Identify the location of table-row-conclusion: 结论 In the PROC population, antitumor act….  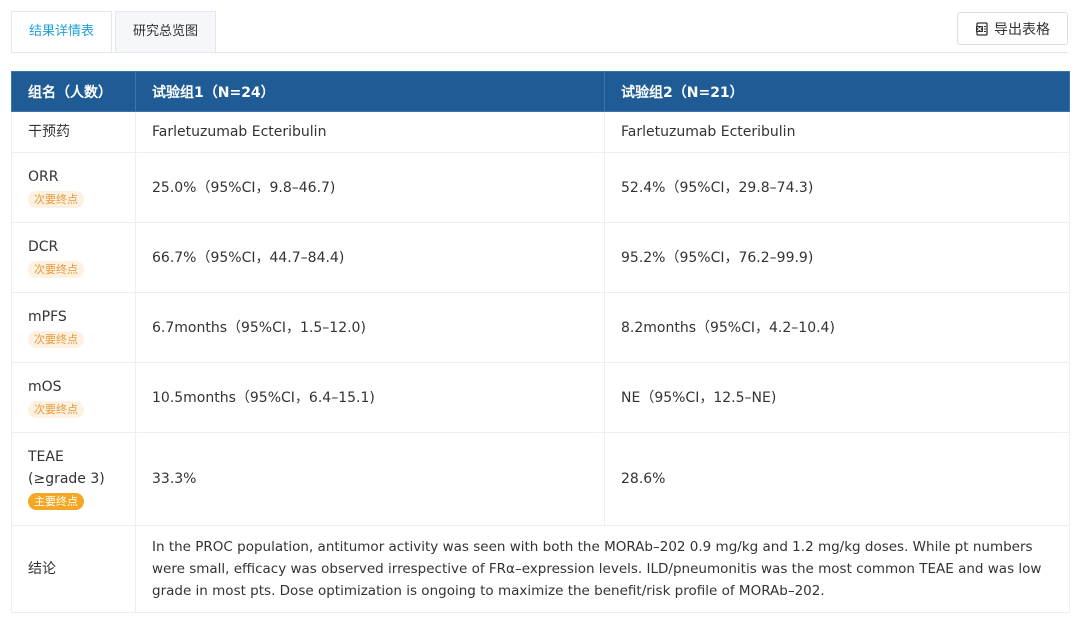
(540, 569).